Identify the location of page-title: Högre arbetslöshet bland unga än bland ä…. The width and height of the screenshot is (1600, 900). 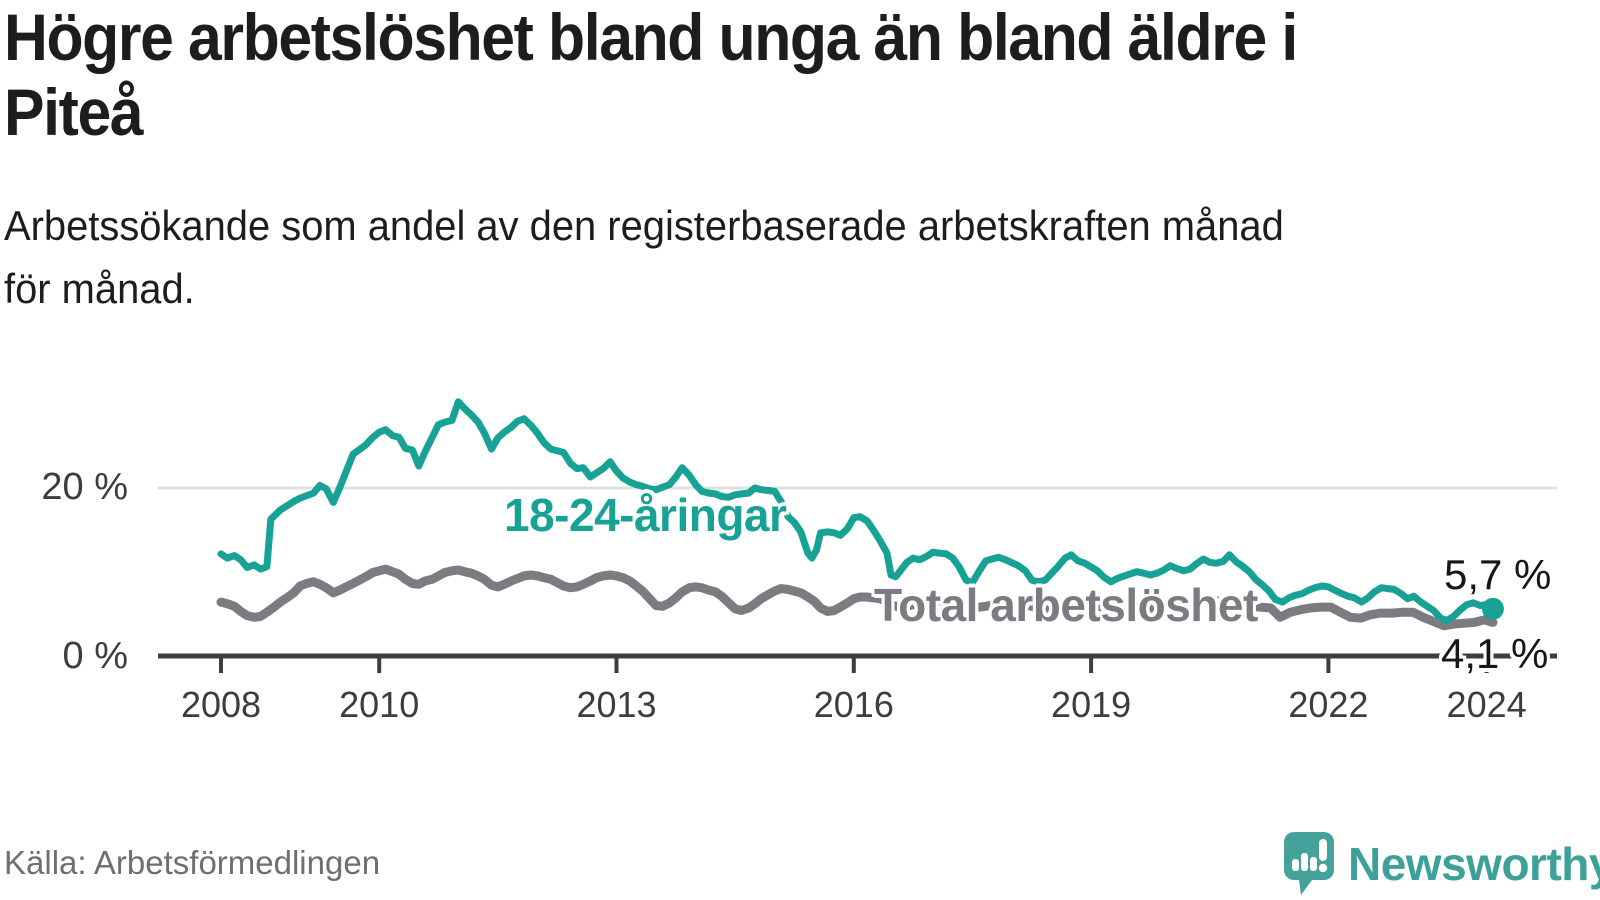
(651, 74).